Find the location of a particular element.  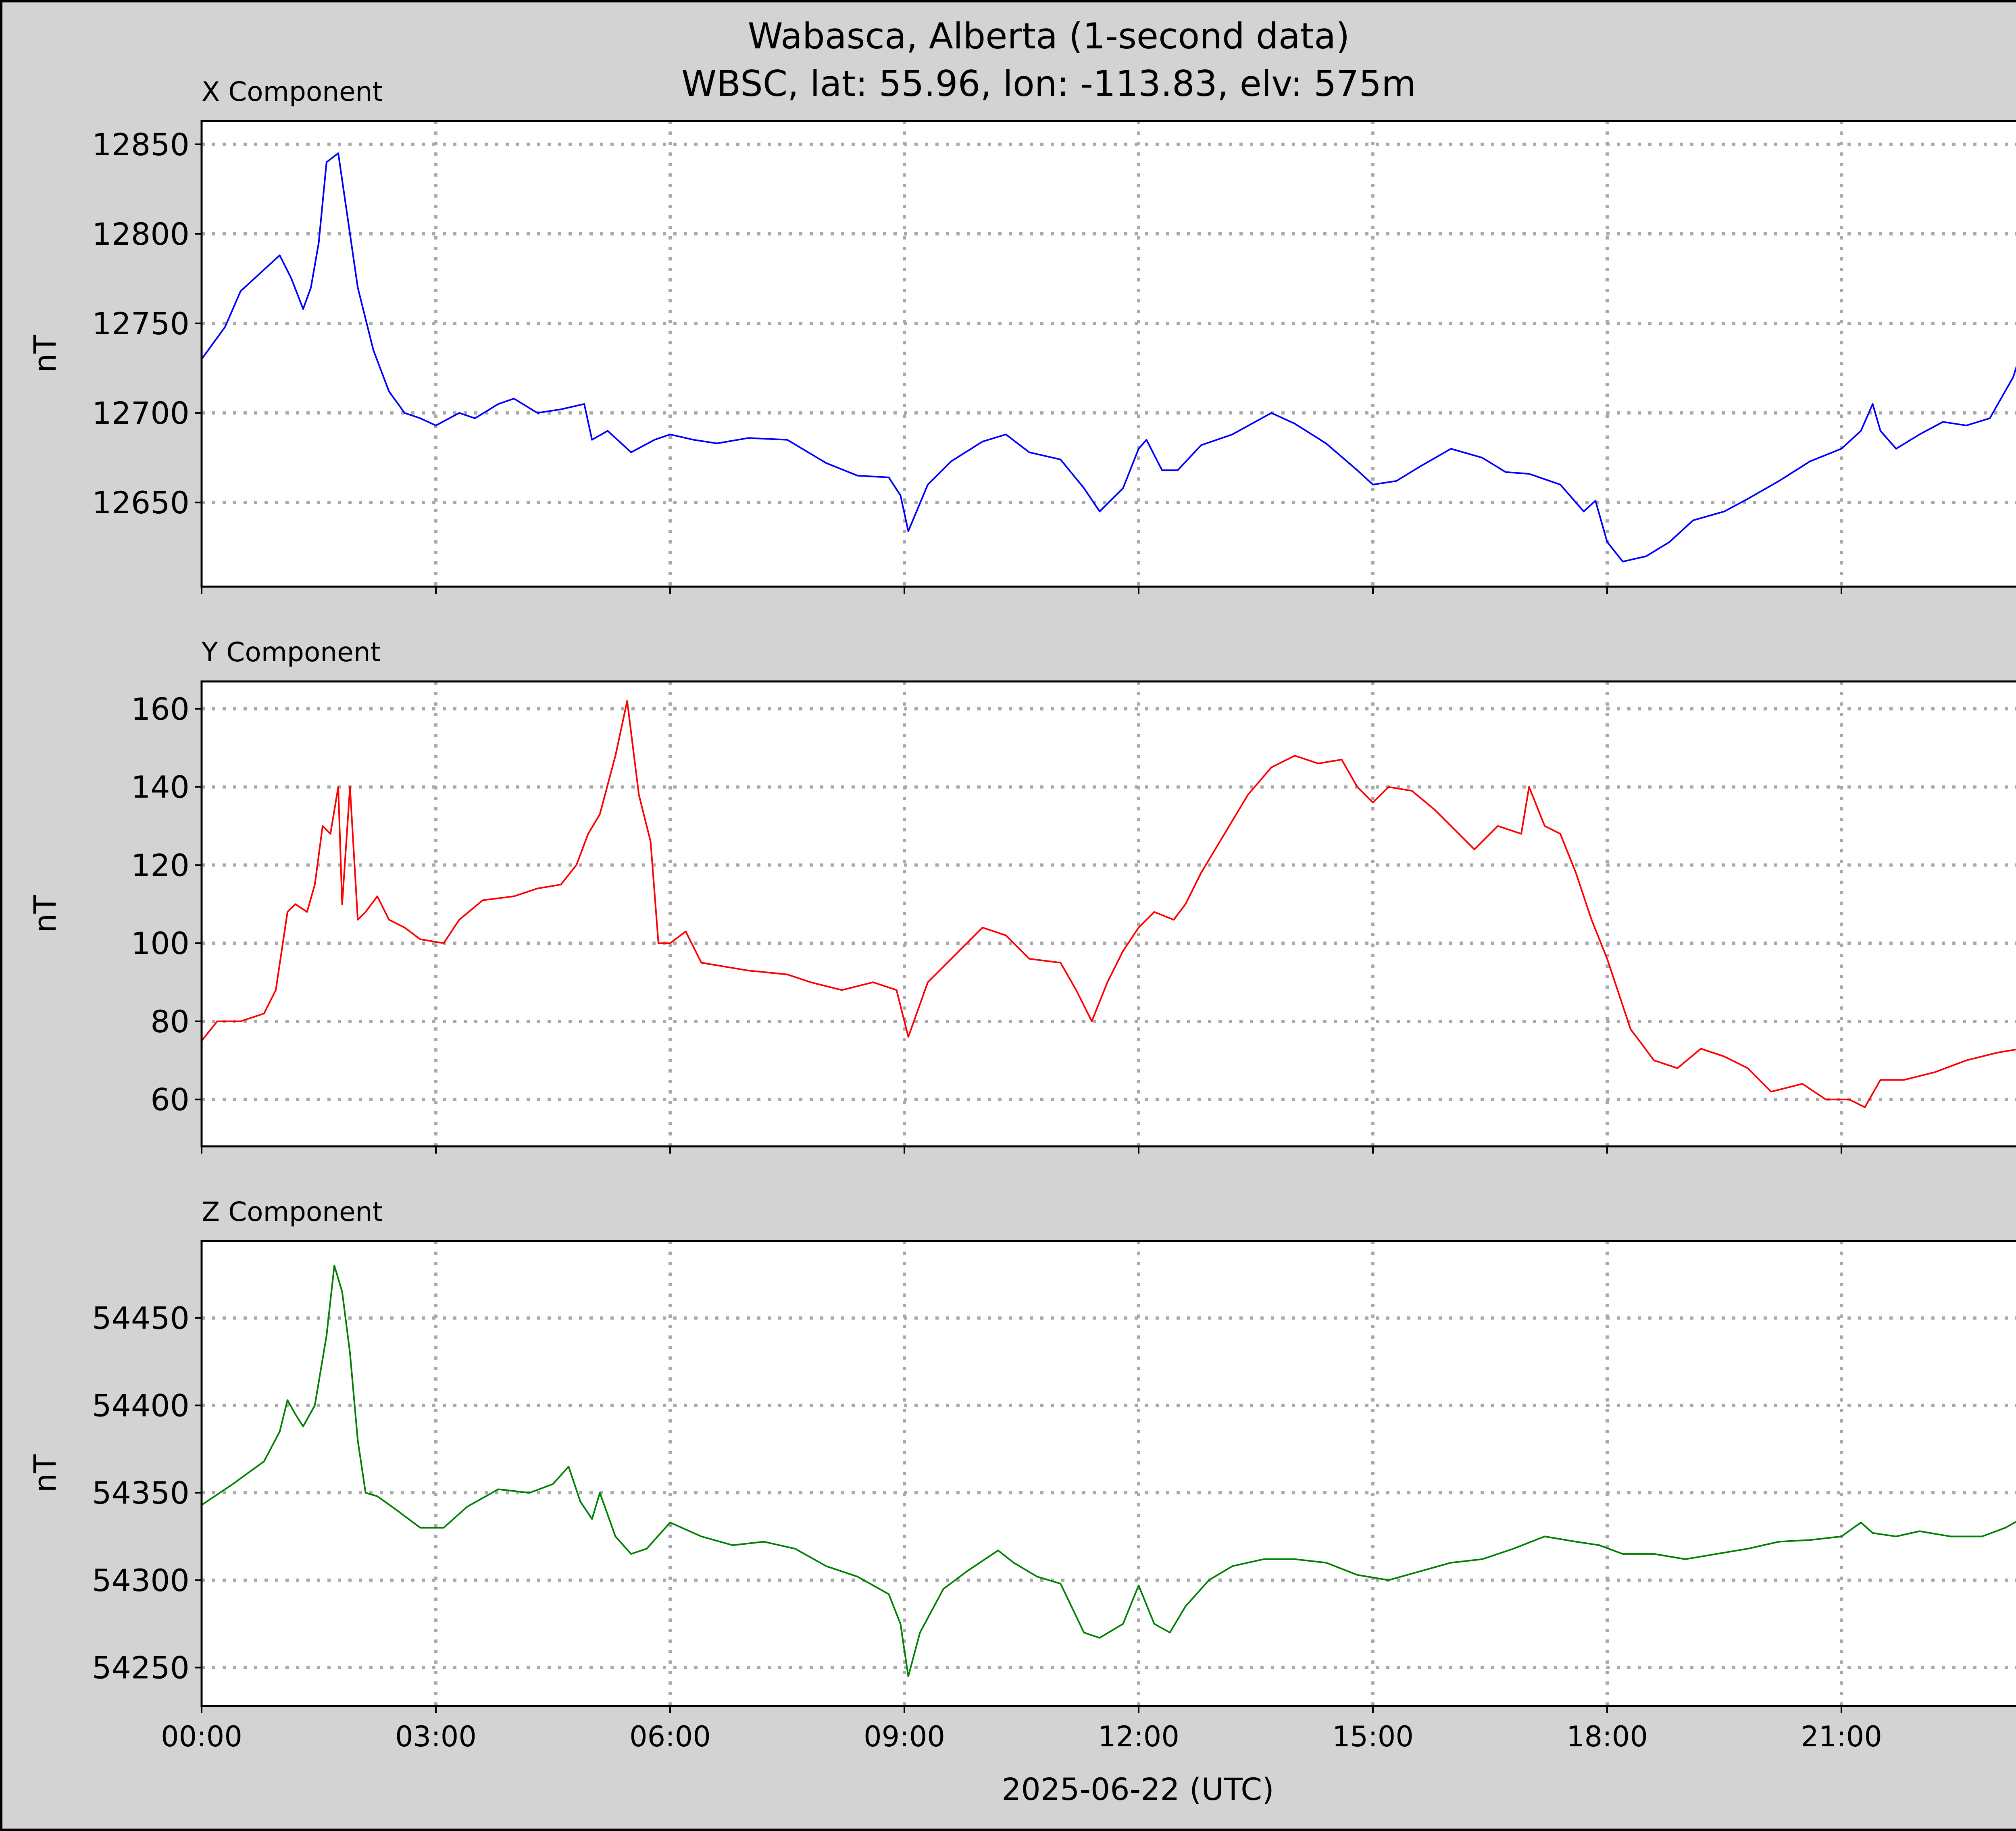

x-axis-ticks: 00:00 03:00 06:00 09:00 12:00 15:00 18:00 21:00 is located at coordinates (1022, 1736).